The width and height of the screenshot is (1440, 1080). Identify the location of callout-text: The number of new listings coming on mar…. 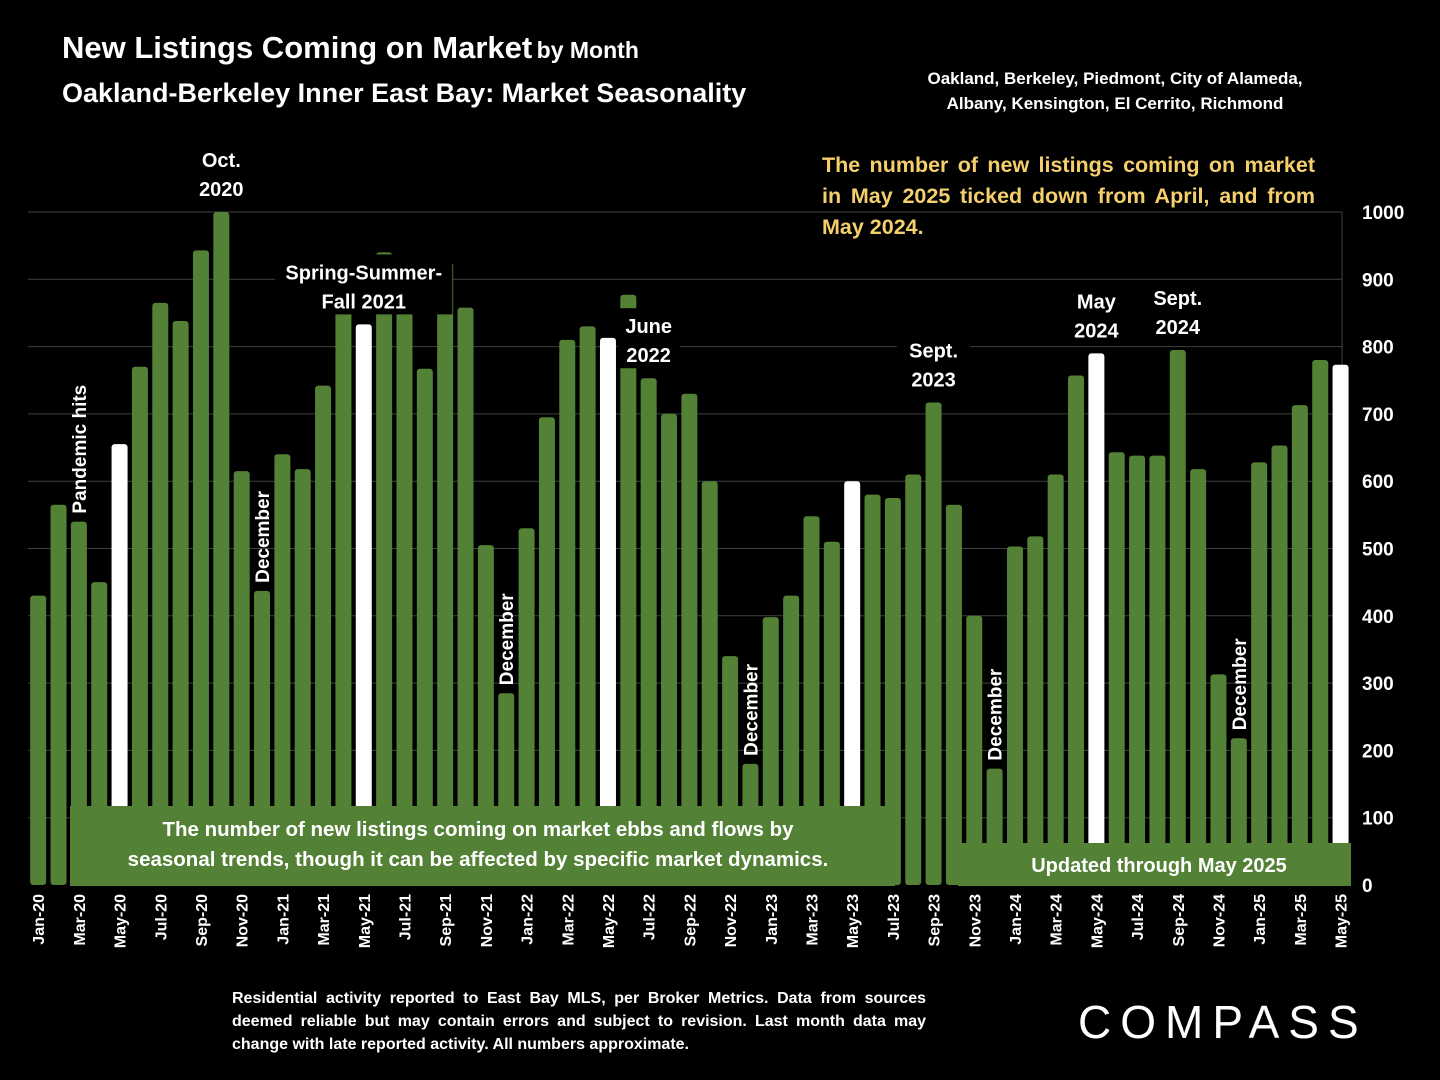
(1068, 196).